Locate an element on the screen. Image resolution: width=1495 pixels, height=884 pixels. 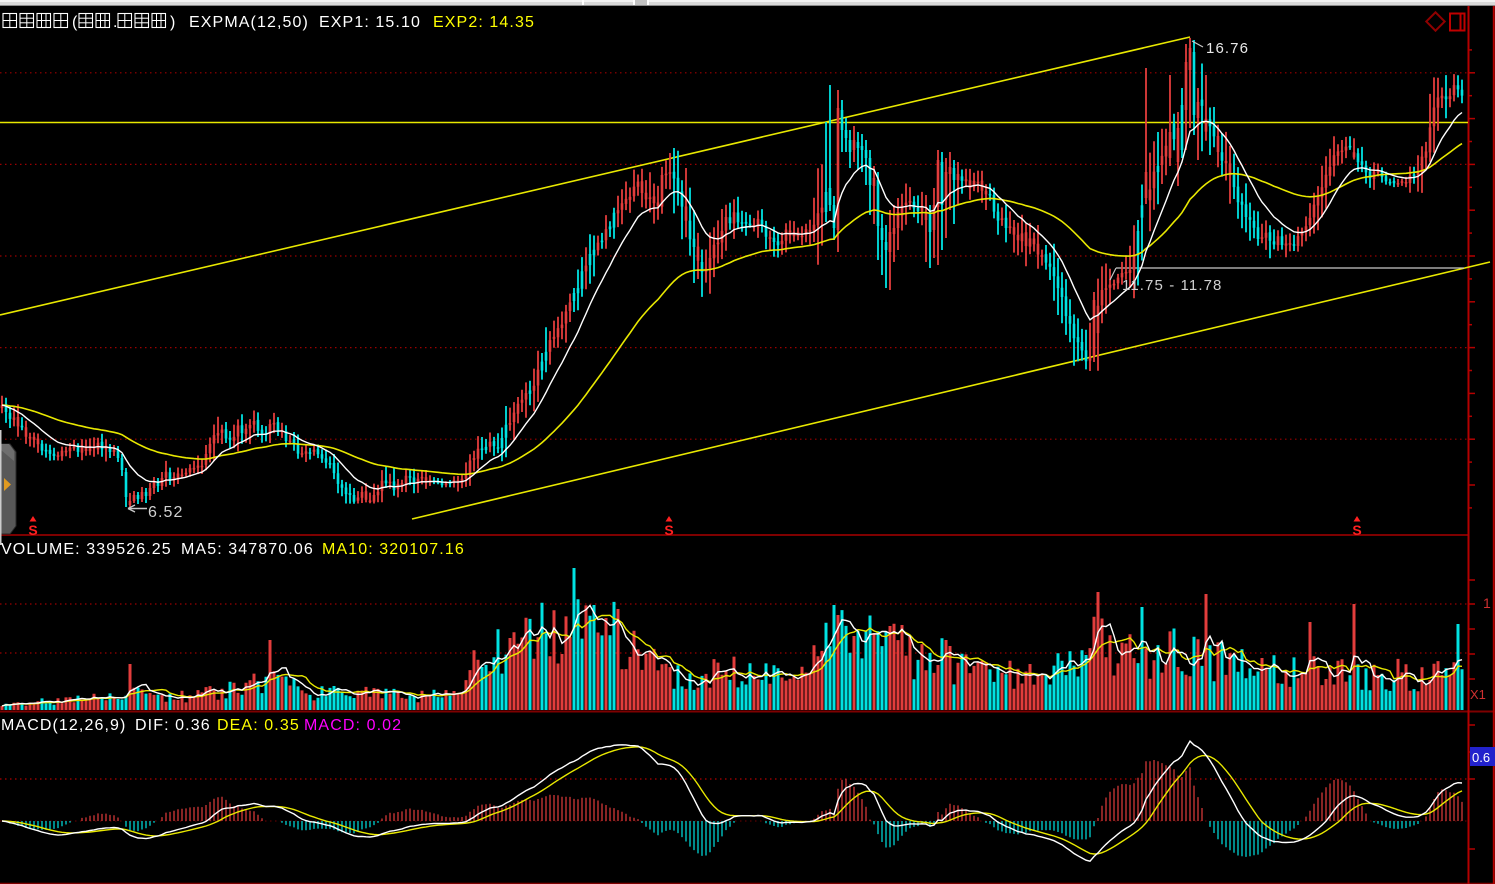
svg-text: MACD: 0.02 is located at coordinates (353, 725).